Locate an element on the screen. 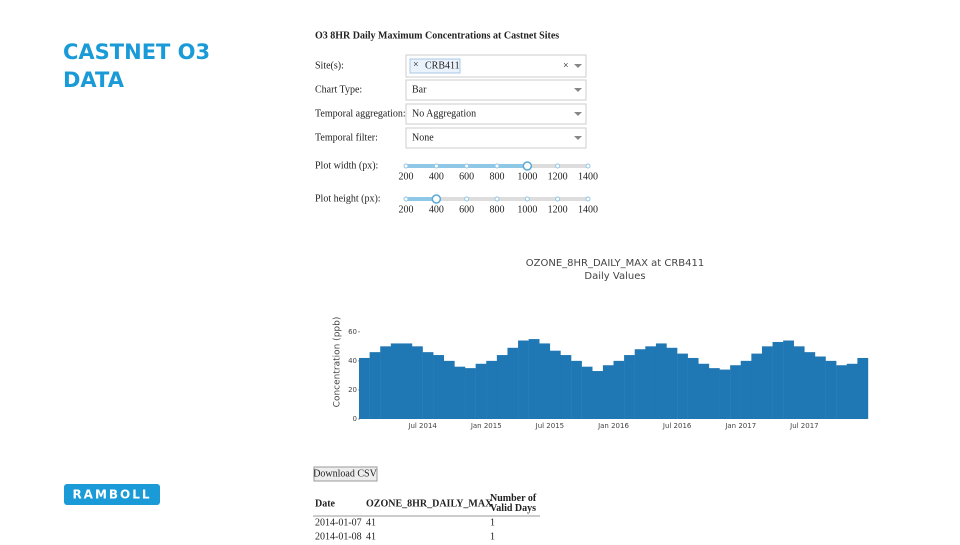 This screenshot has height=545, width=960. slide-title: CASTNET O3 DATA is located at coordinates (136, 66).